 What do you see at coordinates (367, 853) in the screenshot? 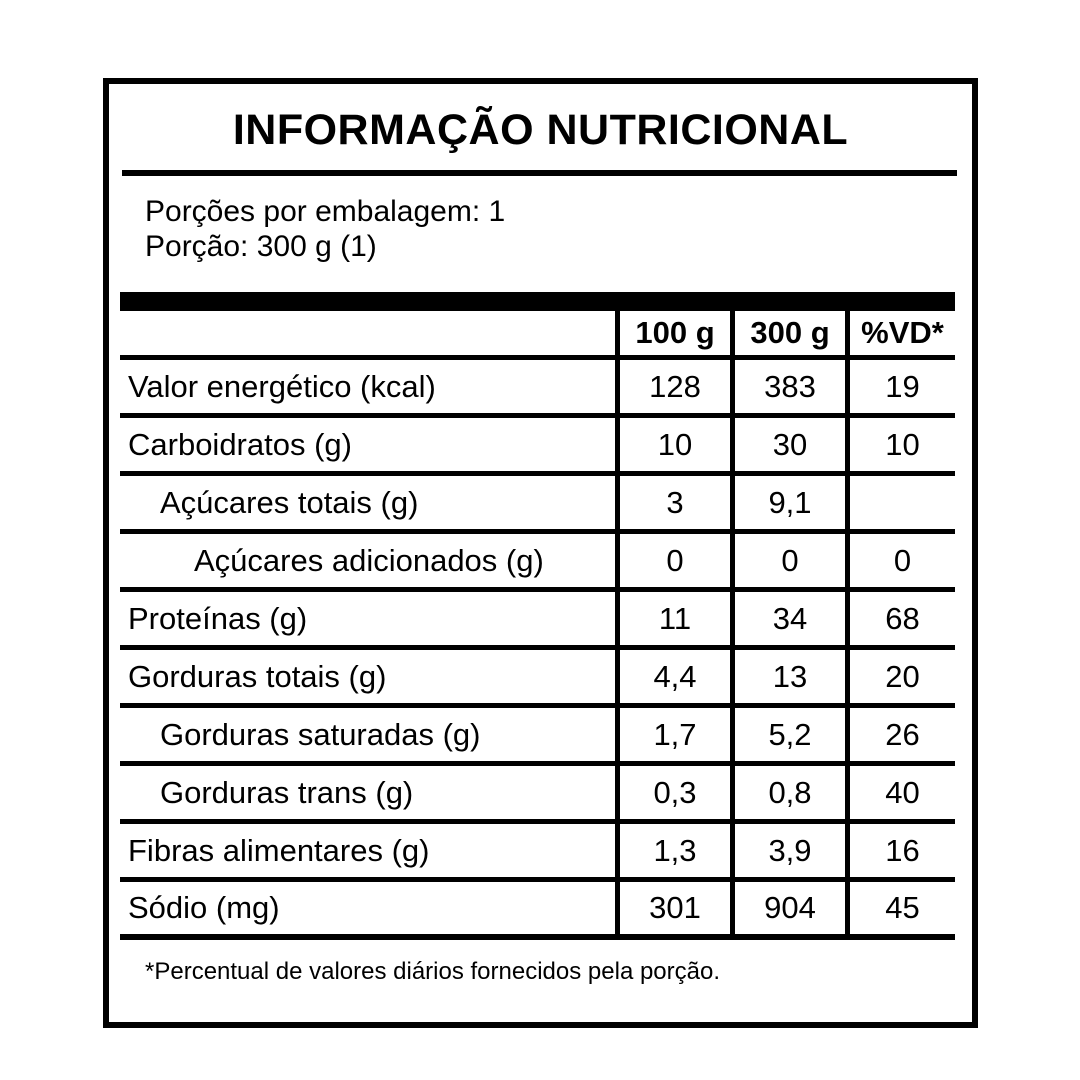
I see `row-label: Fibras alimentares (g)` at bounding box center [367, 853].